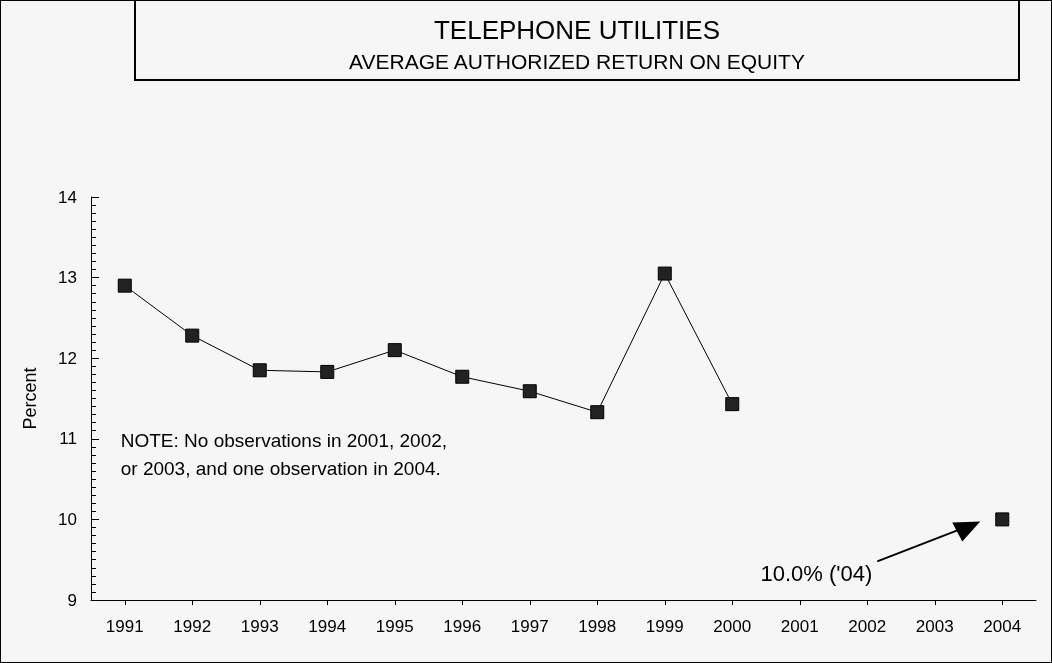 The height and width of the screenshot is (663, 1052). Describe the element at coordinates (67, 358) in the screenshot. I see `y-tick-label: 12` at that location.